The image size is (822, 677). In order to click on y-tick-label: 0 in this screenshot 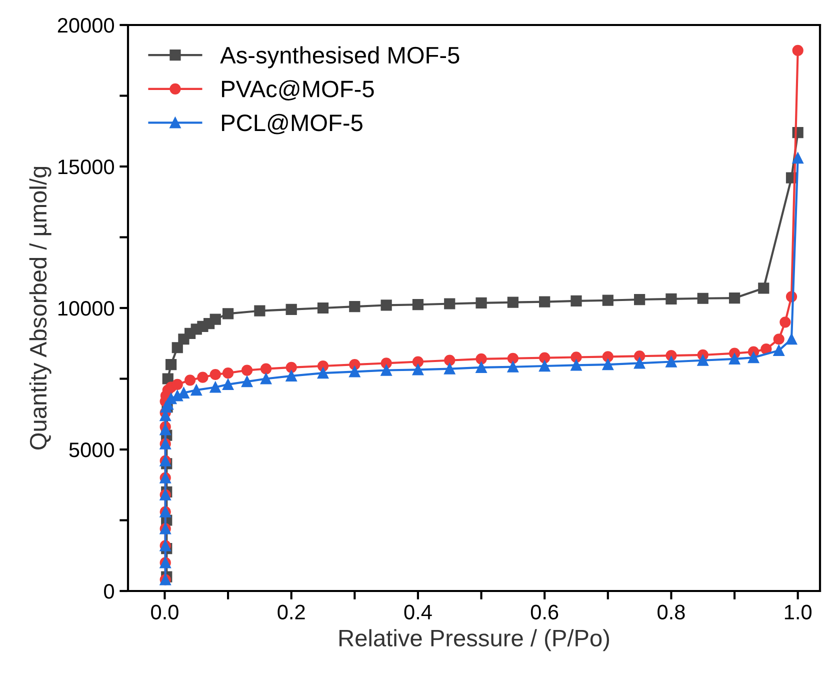, I will do `click(109, 591)`.